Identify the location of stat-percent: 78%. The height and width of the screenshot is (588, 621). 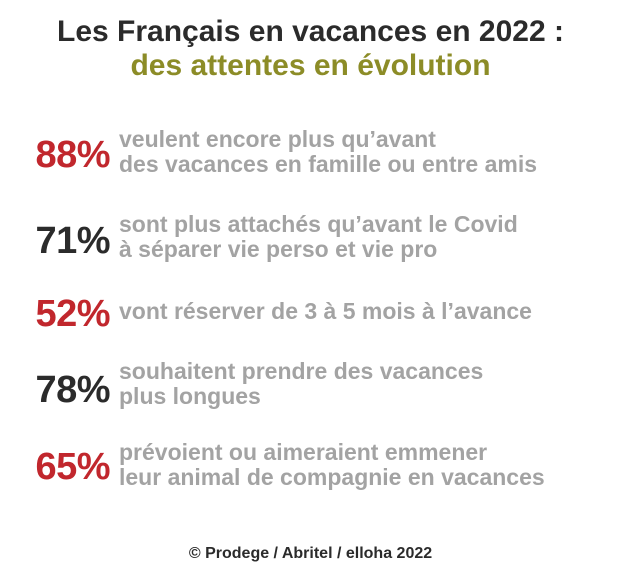
(72, 390).